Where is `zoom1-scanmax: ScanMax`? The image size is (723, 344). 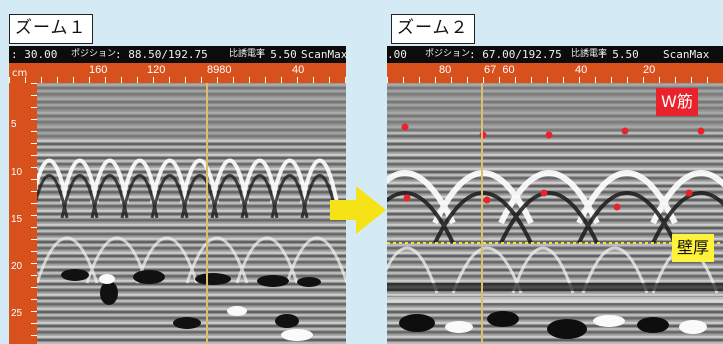
zoom1-scanmax: ScanMax is located at coordinates (323, 54).